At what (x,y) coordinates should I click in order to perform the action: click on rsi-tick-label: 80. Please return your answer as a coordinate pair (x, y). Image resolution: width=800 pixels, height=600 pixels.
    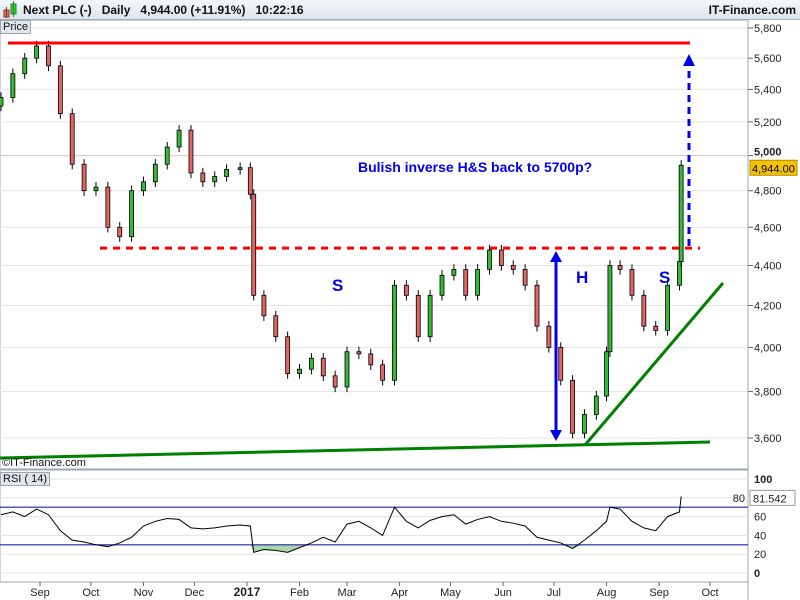
    Looking at the image, I should click on (739, 499).